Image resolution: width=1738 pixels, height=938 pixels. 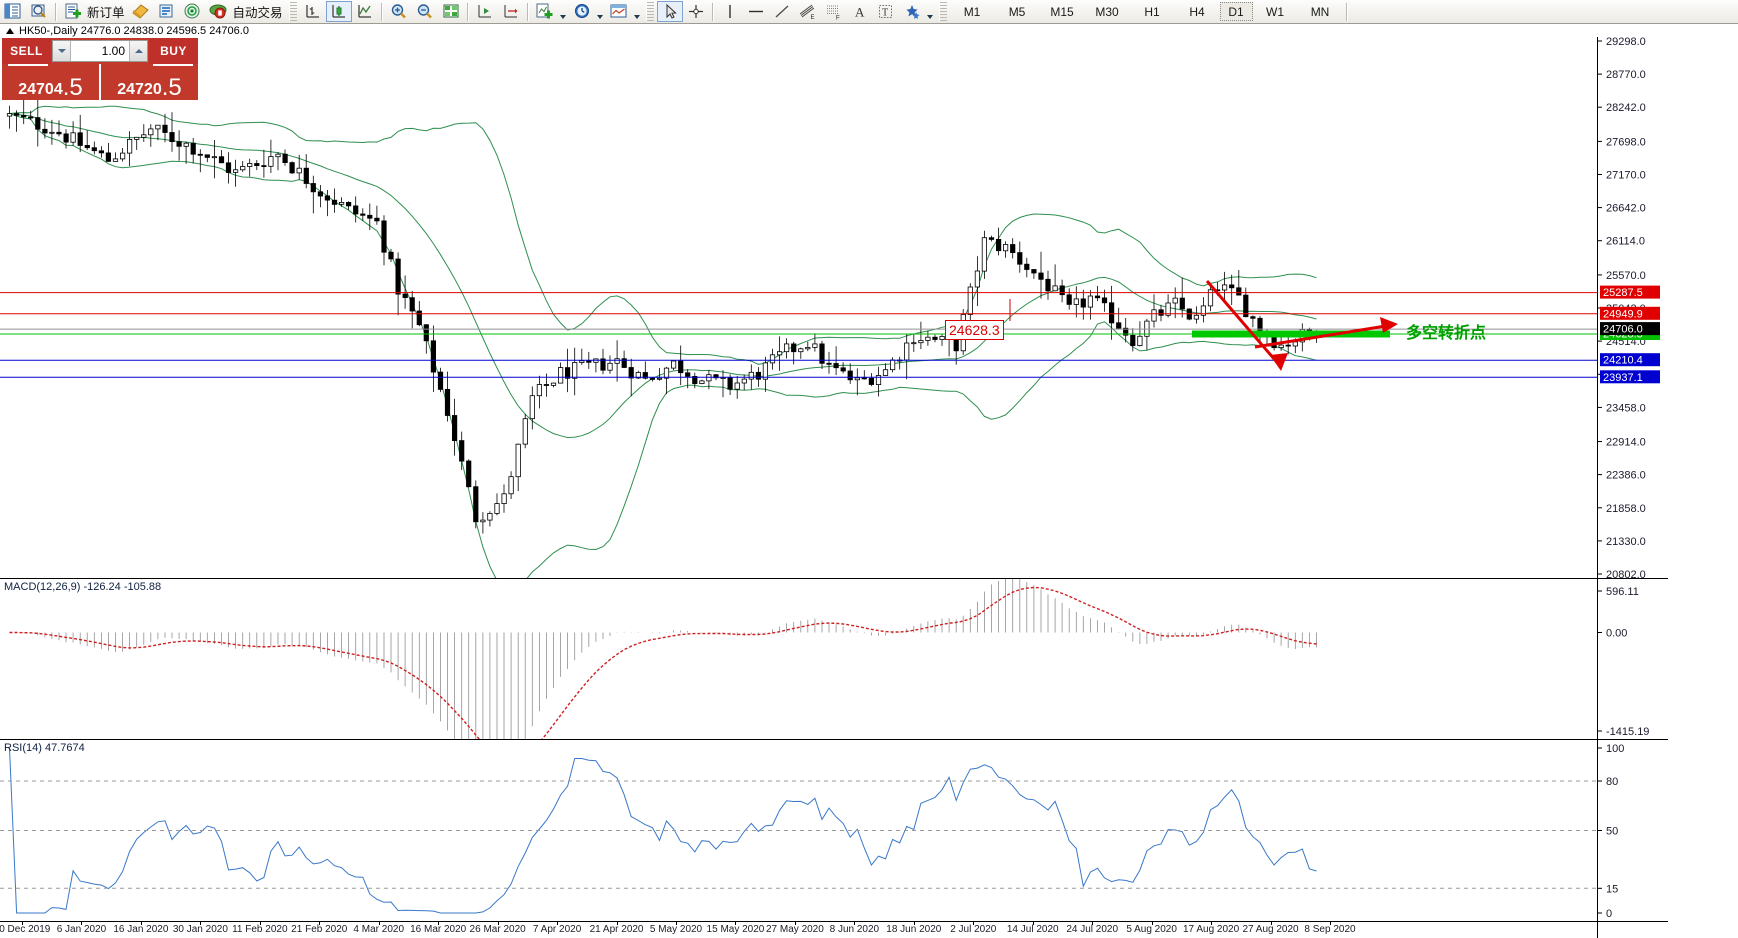 I want to click on strategy-tester-icon, so click(x=167, y=11).